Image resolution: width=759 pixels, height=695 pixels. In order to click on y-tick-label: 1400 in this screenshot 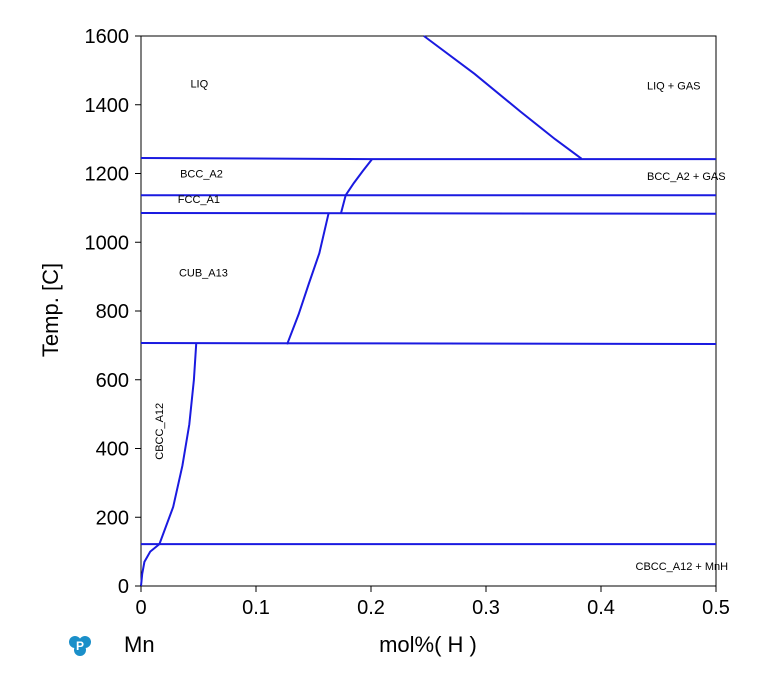, I will do `click(107, 106)`.